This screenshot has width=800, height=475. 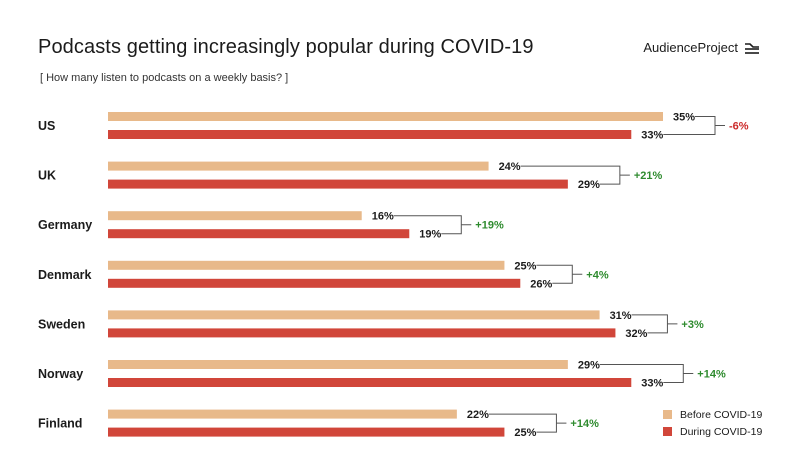 I want to click on category-label: US, so click(x=46, y=126).